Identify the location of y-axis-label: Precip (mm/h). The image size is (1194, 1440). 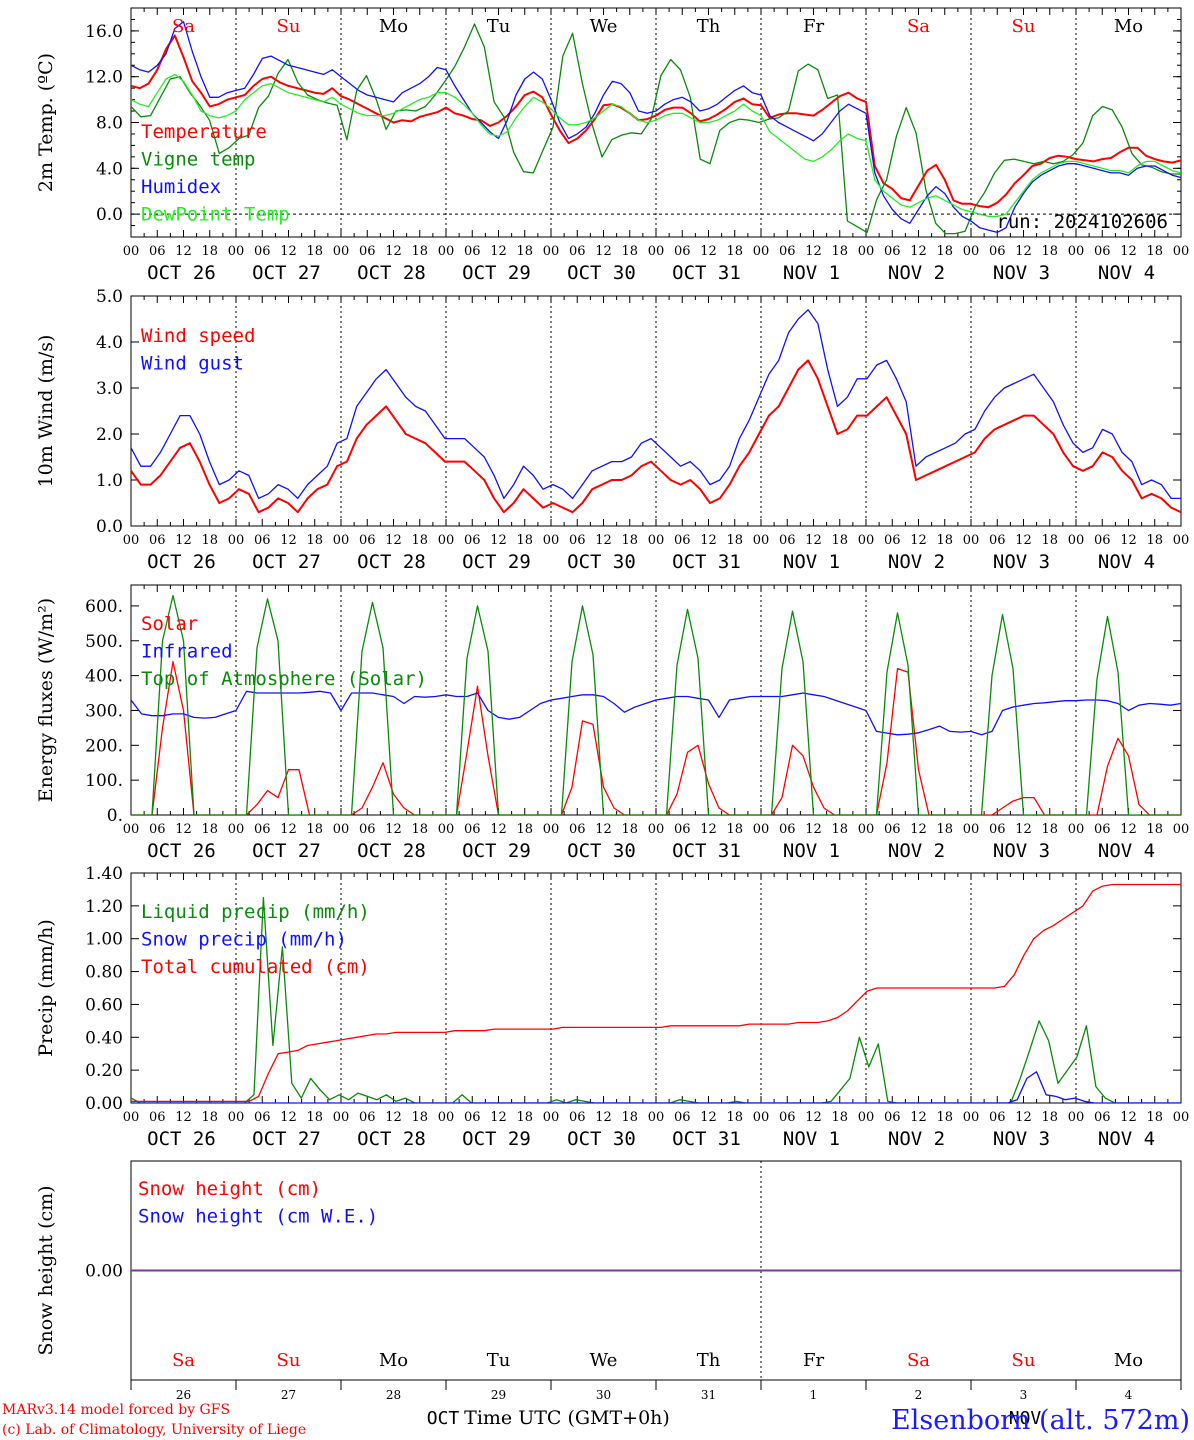
(46, 988).